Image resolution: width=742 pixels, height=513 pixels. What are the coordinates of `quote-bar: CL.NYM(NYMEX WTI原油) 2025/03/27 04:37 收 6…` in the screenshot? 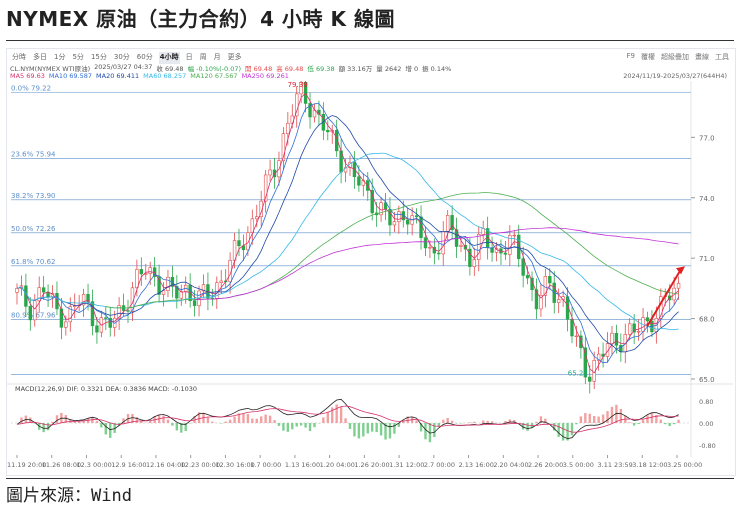 It's located at (230, 68).